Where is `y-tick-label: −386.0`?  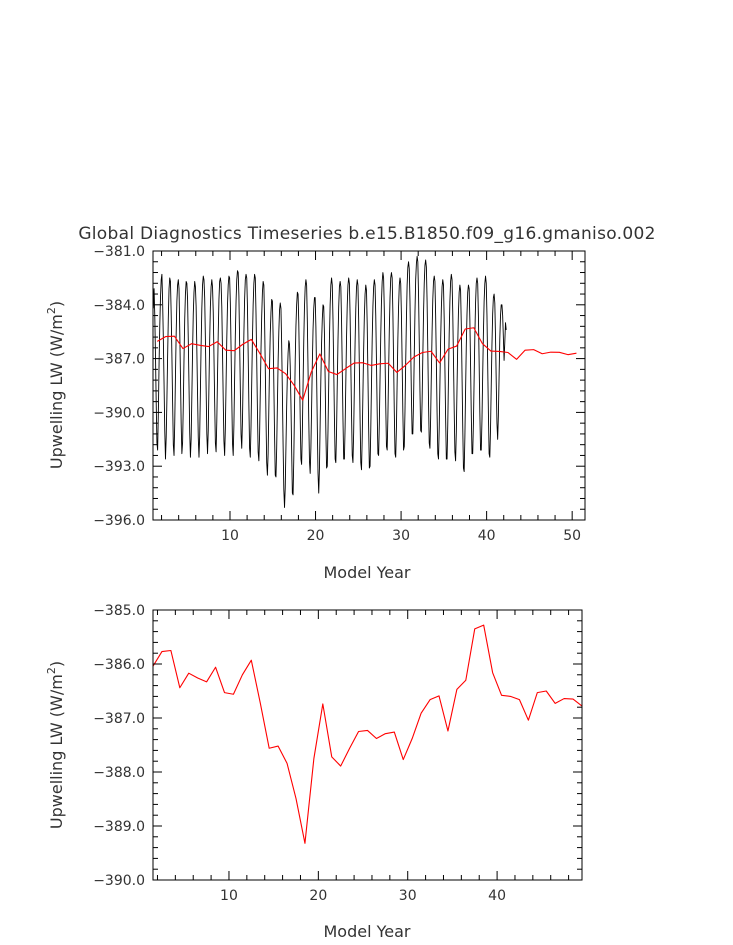
y-tick-label: −386.0 is located at coordinates (119, 665).